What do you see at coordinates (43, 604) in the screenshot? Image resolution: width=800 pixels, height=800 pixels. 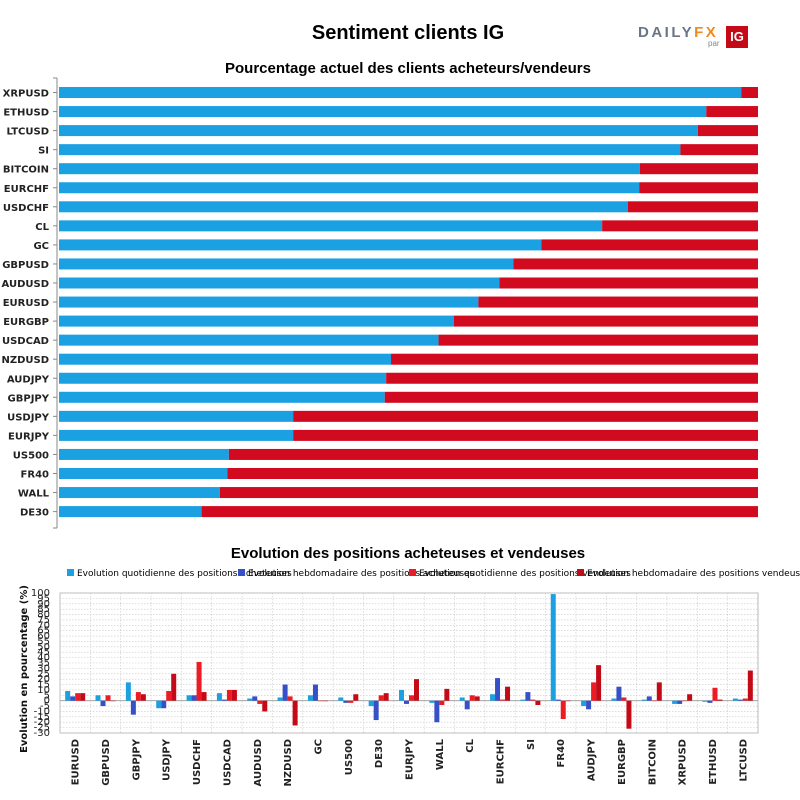 I see `y-tick-label: 90` at bounding box center [43, 604].